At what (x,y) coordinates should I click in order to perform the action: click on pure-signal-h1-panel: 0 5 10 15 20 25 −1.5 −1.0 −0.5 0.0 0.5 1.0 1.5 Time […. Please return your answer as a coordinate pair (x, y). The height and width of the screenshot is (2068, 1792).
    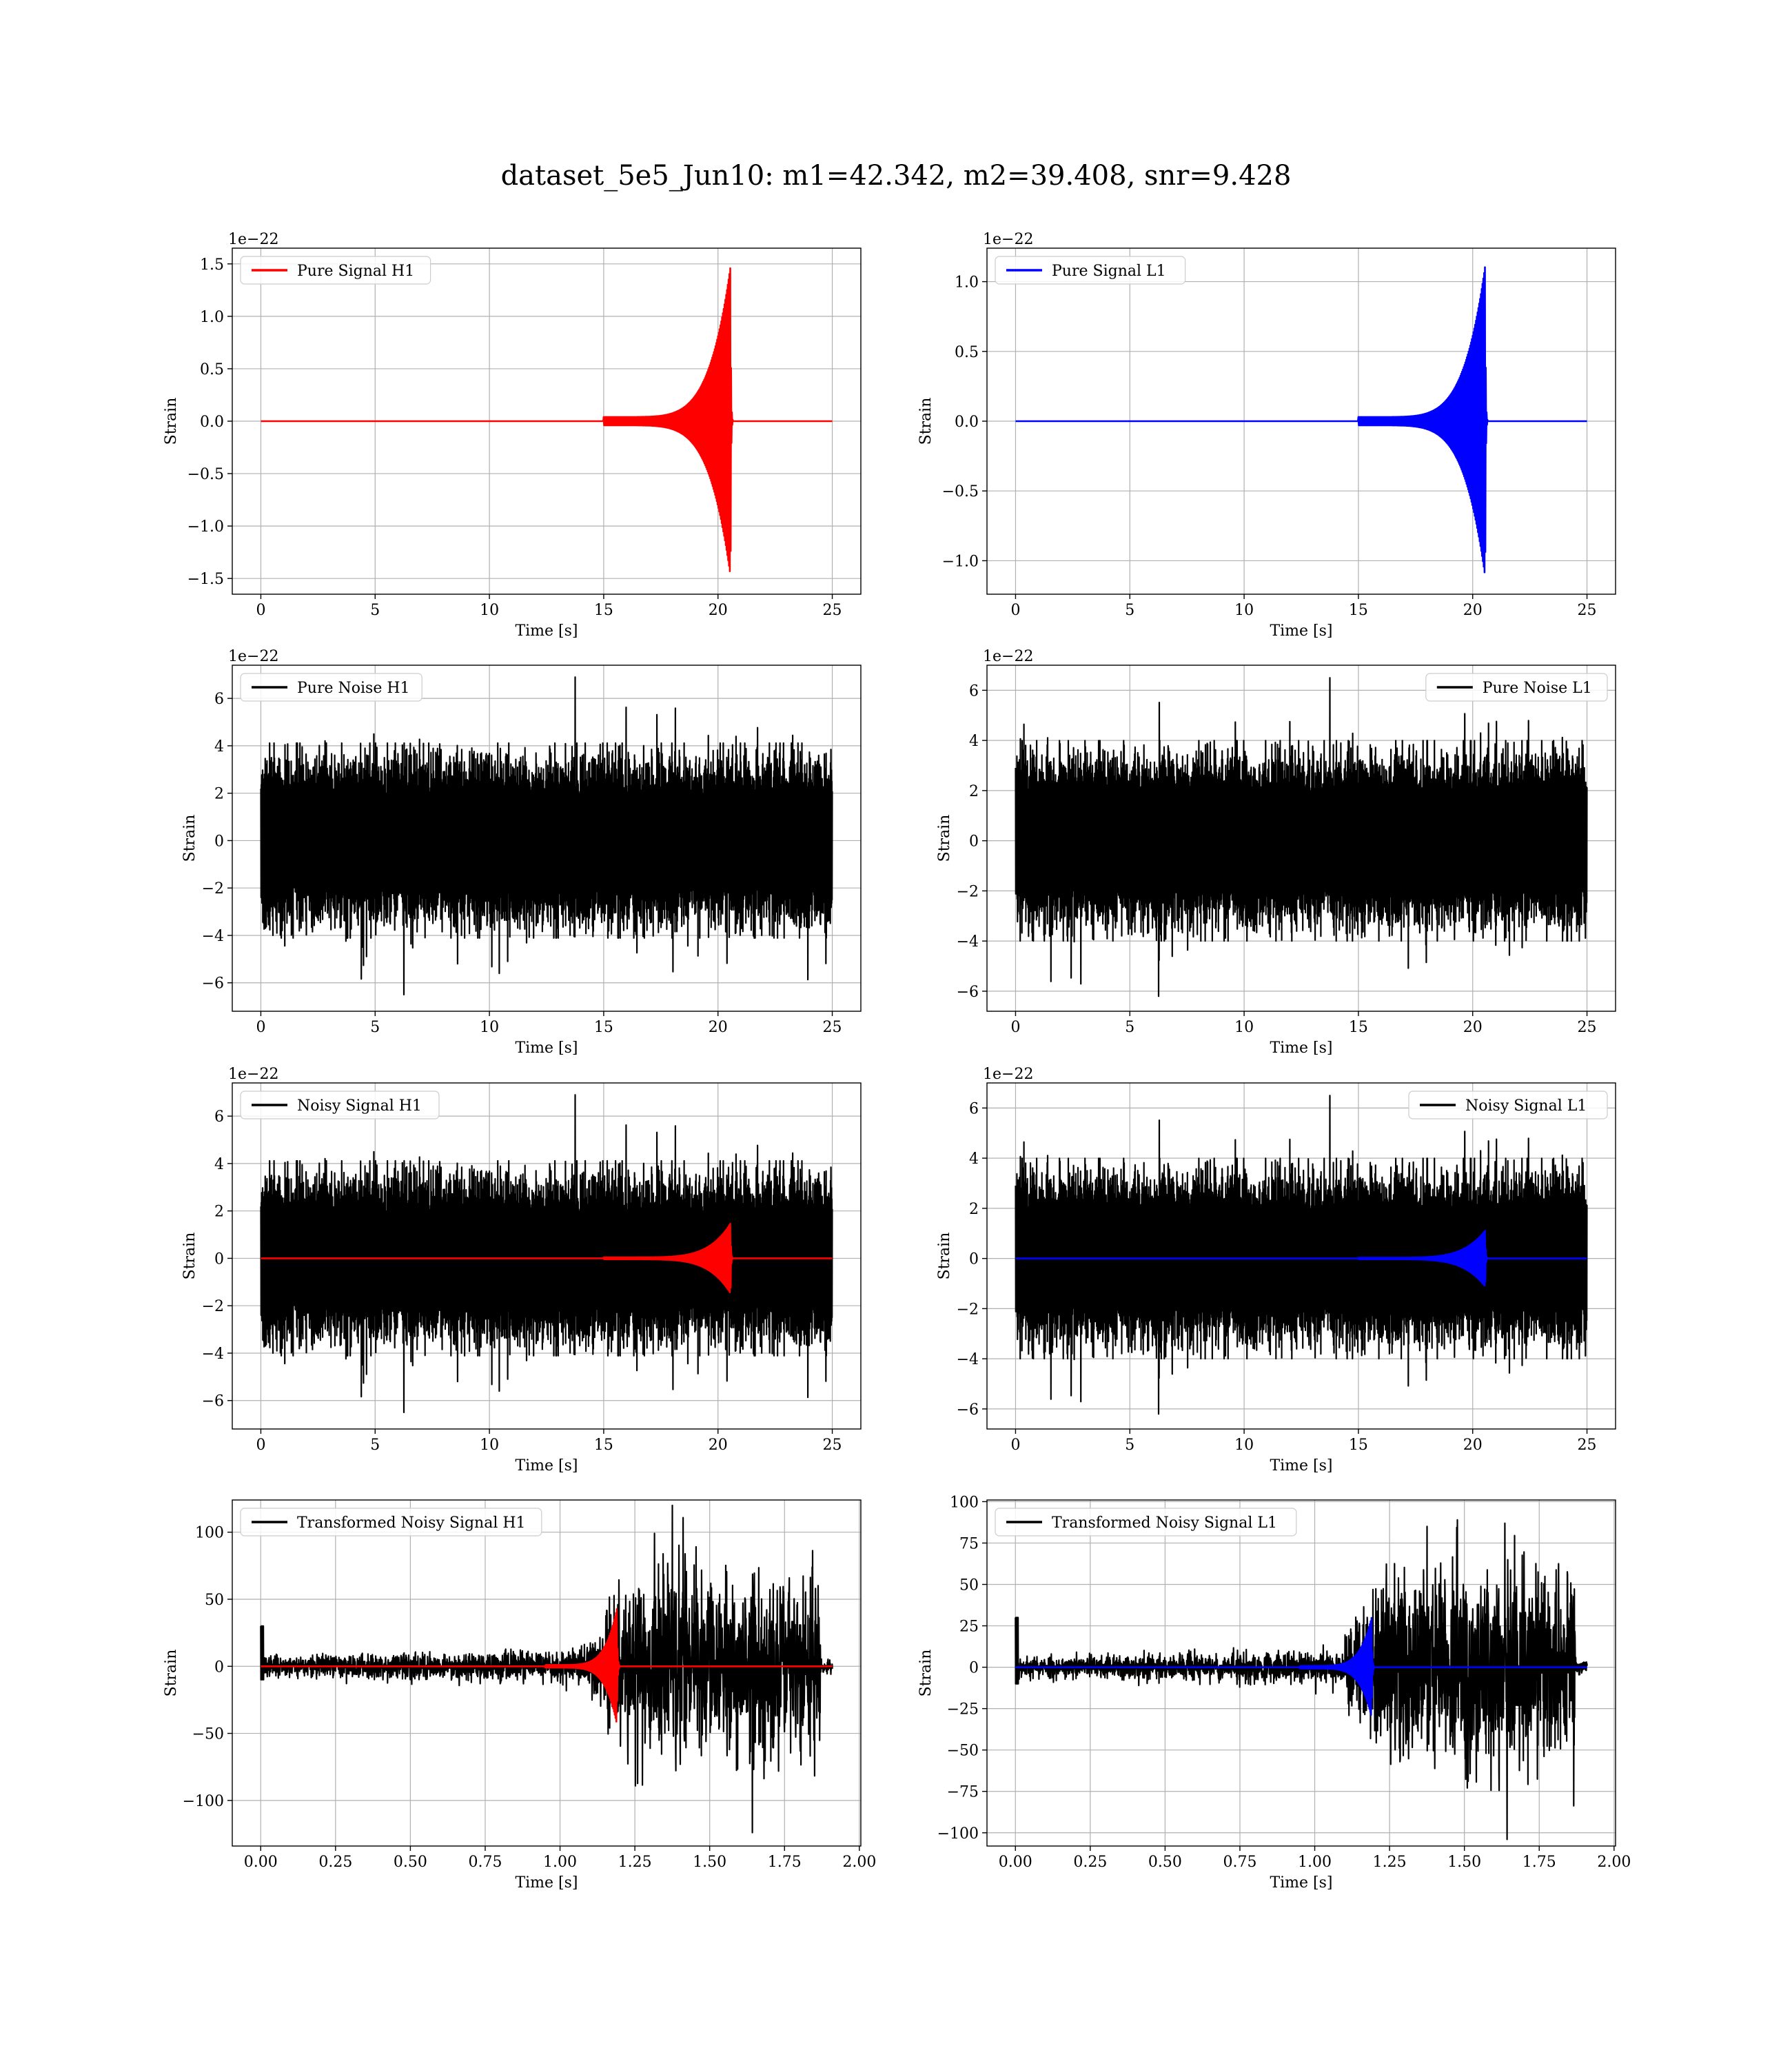
    Looking at the image, I should click on (512, 435).